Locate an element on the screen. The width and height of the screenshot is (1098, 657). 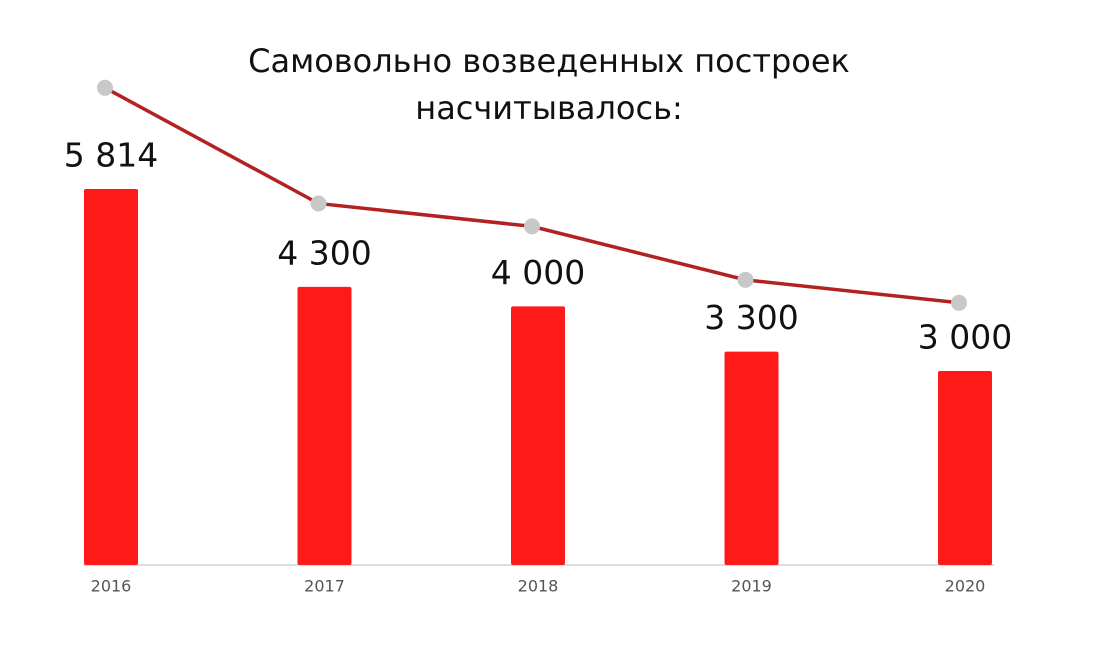
x-tick-label: 2020 is located at coordinates (965, 586).